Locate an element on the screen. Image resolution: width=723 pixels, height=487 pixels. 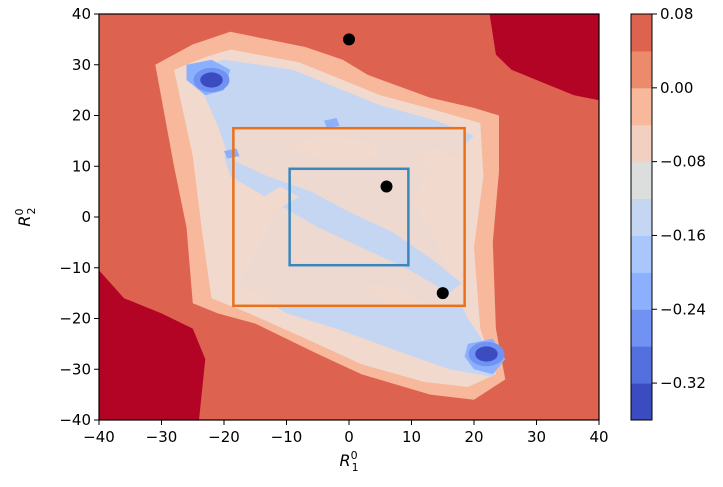
x-axis: −40 −30 −20 −10 0 10 20 30 40 is located at coordinates (346, 433).